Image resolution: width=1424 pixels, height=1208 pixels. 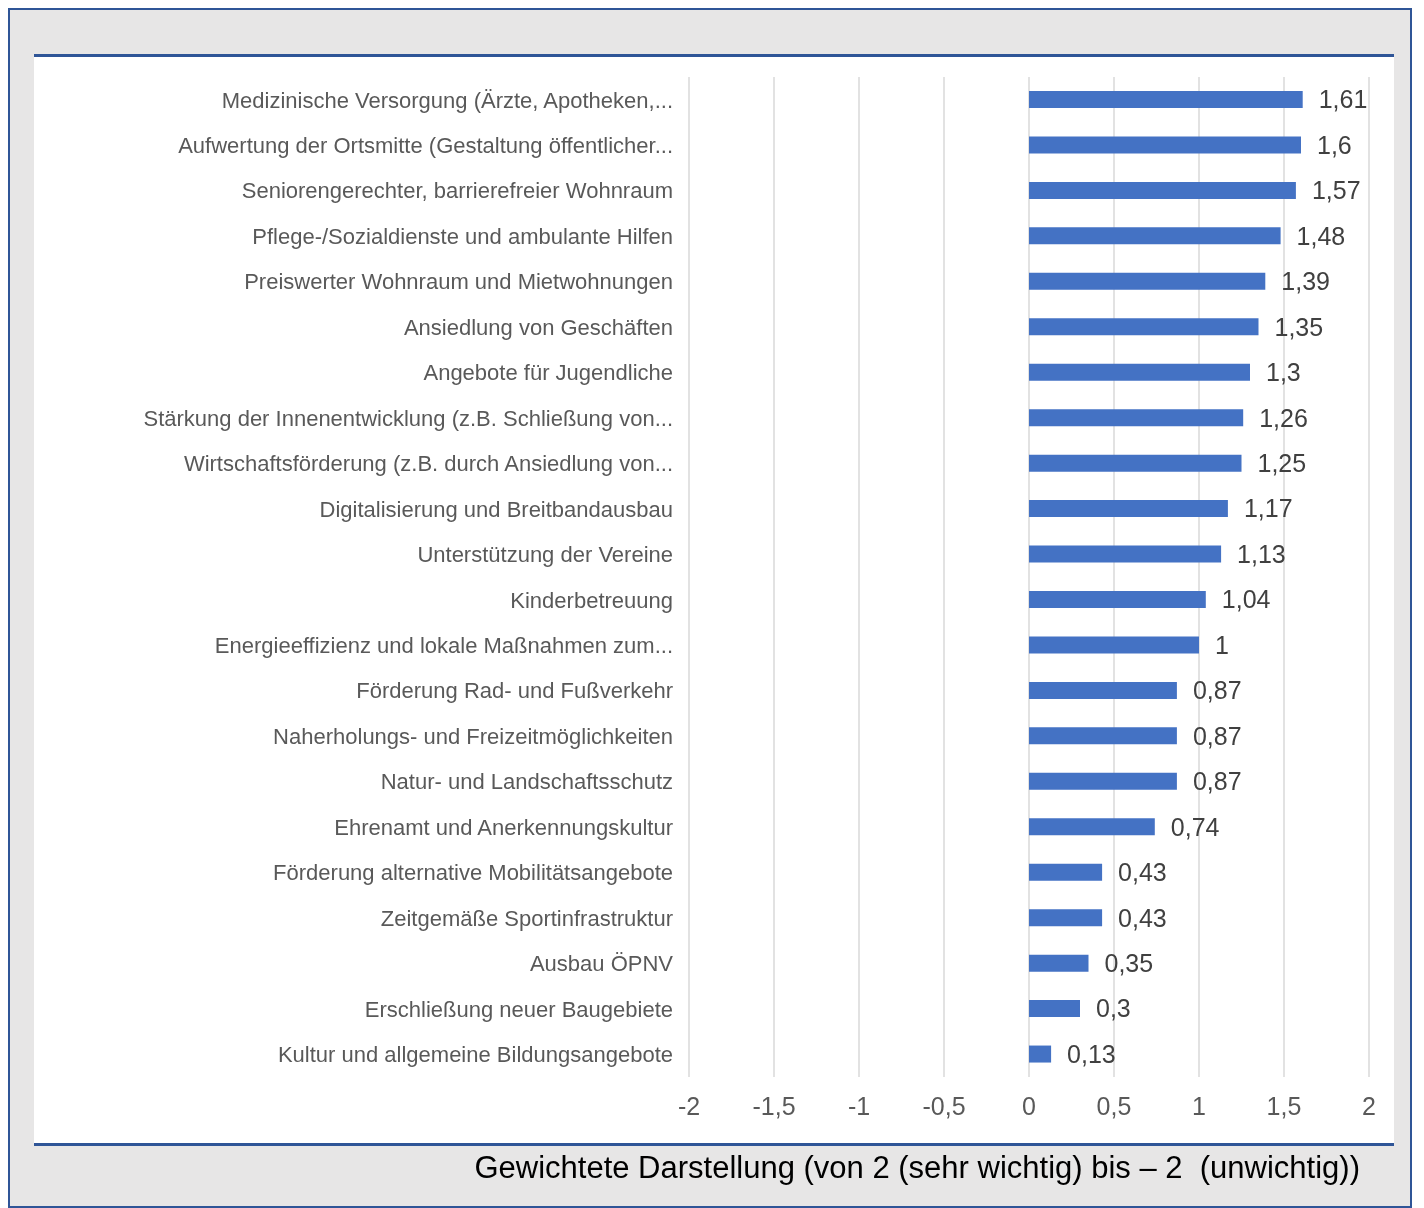 I want to click on x-tick-label: -1, so click(x=859, y=1105).